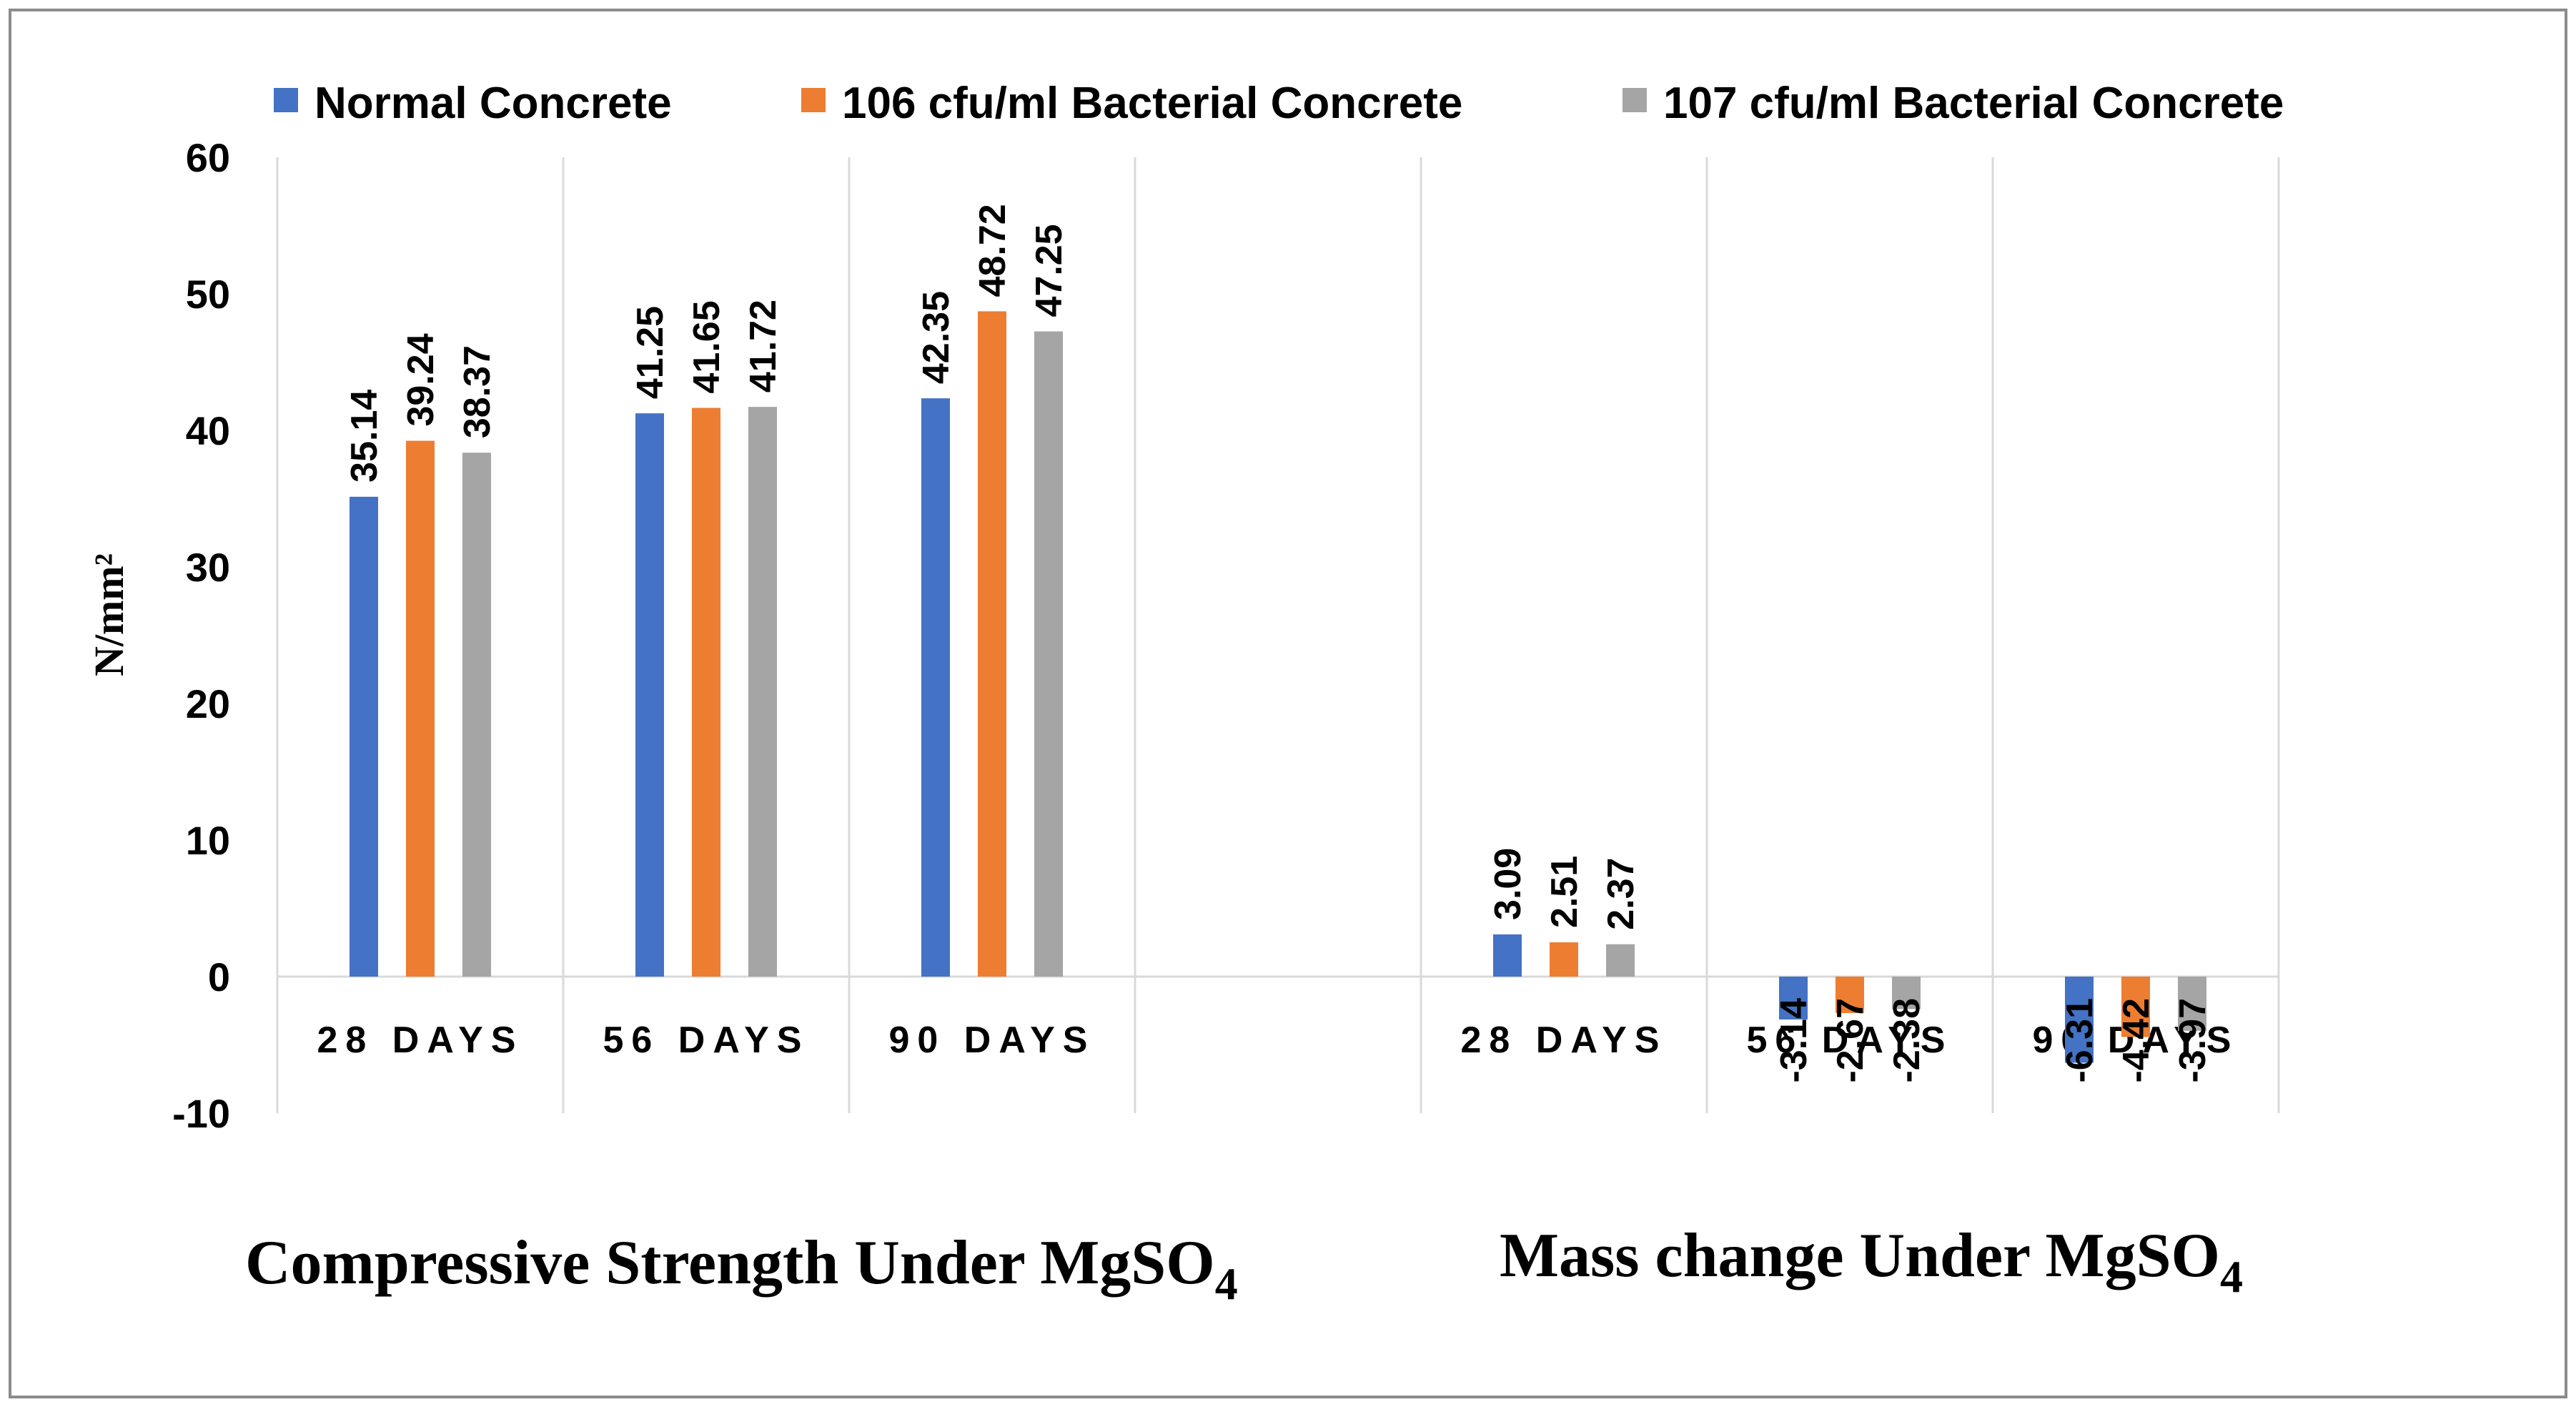  What do you see at coordinates (730, 1263) in the screenshot?
I see `group-title-compressive-text: Compressive Strength Under MgSO` at bounding box center [730, 1263].